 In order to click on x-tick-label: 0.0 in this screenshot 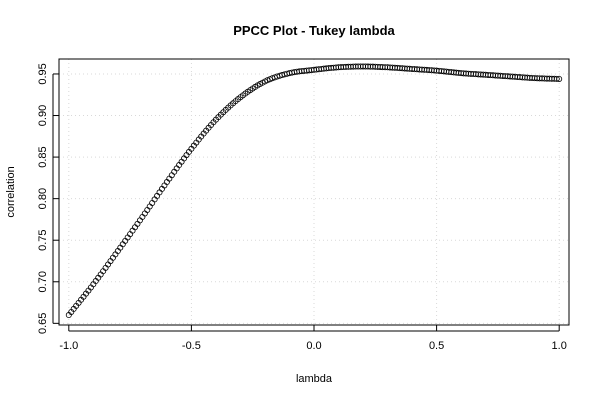, I will do `click(313, 346)`.